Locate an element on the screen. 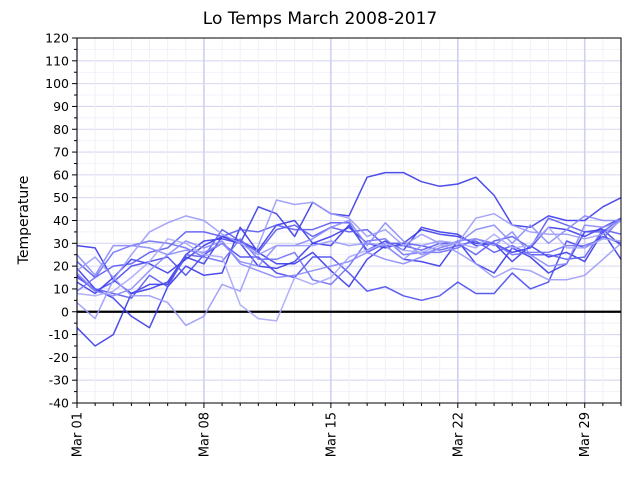 The width and height of the screenshot is (640, 480). y-tick-label: 10 is located at coordinates (61, 288).